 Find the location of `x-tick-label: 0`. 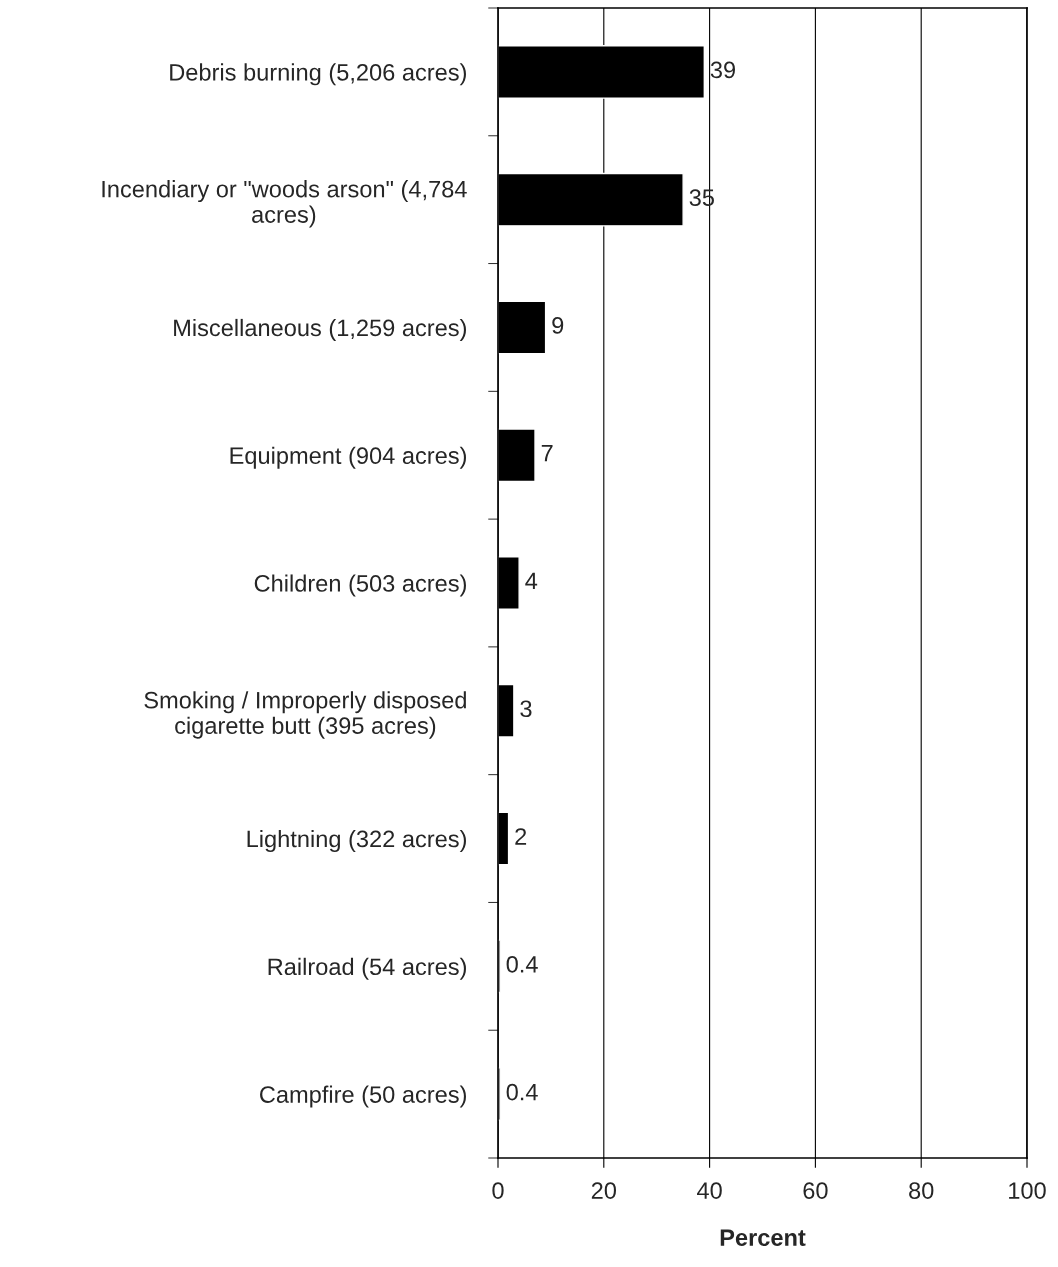

x-tick-label: 0 is located at coordinates (498, 1190).